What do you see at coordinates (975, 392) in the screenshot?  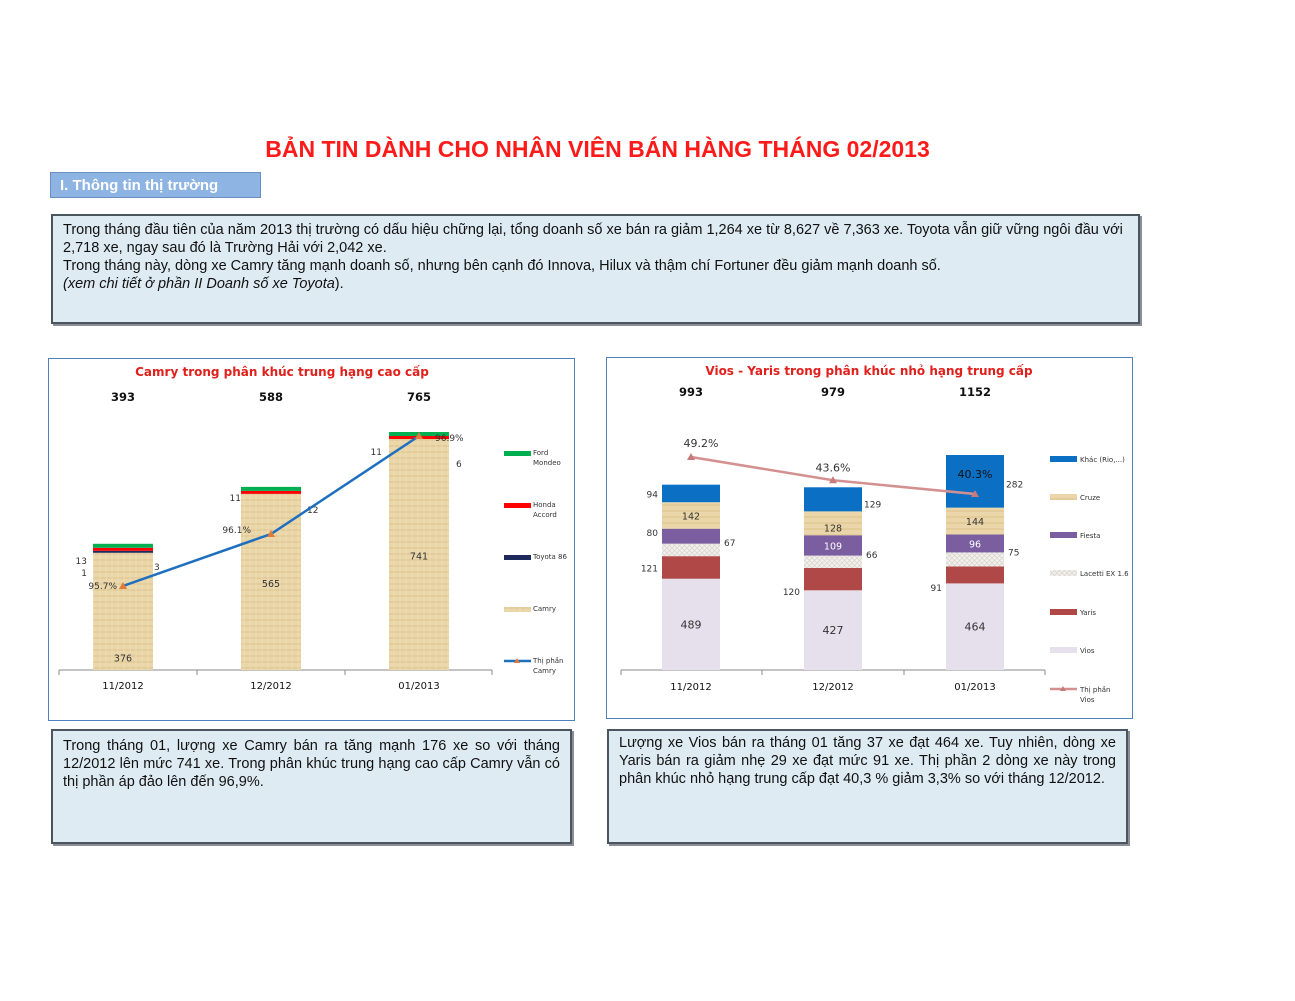 I see `total-2: 1152` at bounding box center [975, 392].